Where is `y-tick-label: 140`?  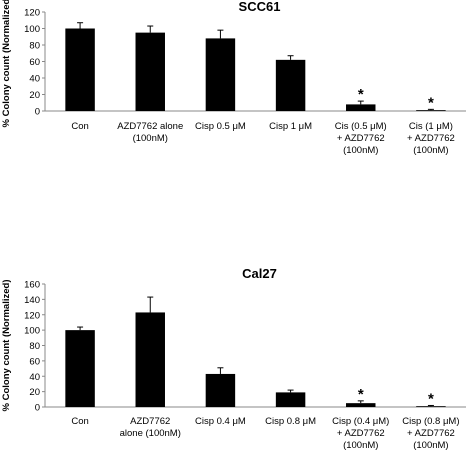 y-tick-label: 140 is located at coordinates (32, 300).